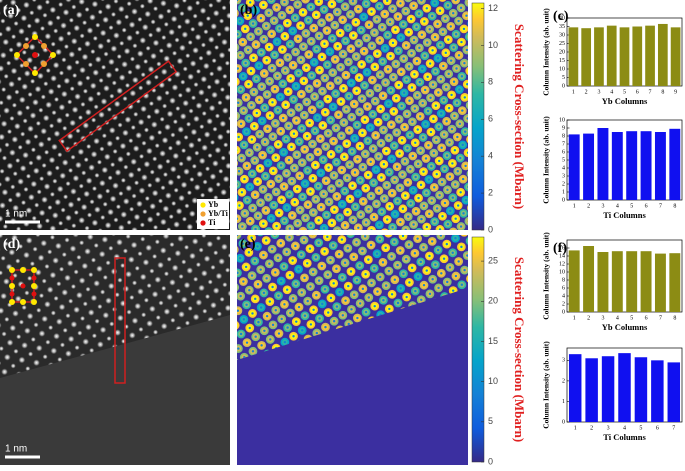 The width and height of the screenshot is (685, 471). Describe the element at coordinates (573, 92) in the screenshot. I see `x-tick-label: 1` at that location.